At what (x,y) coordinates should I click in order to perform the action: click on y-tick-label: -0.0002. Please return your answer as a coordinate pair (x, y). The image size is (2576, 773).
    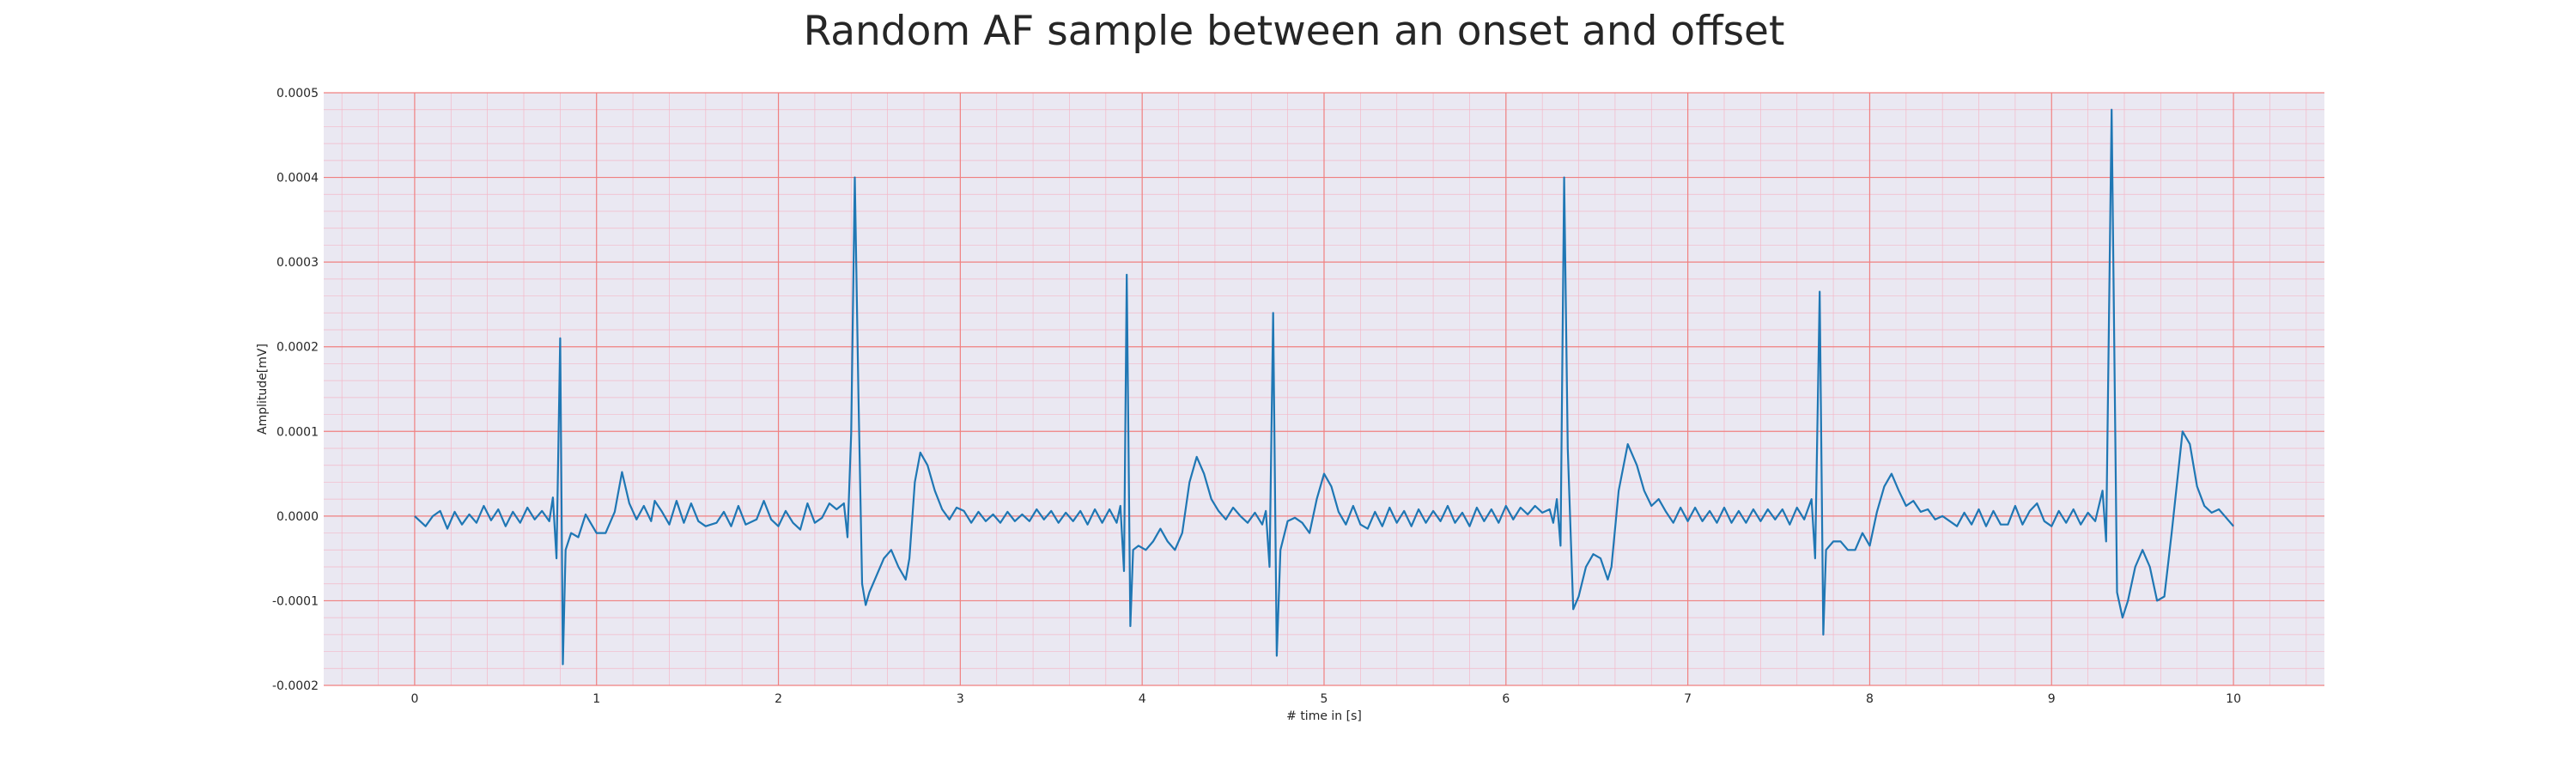
    Looking at the image, I should click on (295, 686).